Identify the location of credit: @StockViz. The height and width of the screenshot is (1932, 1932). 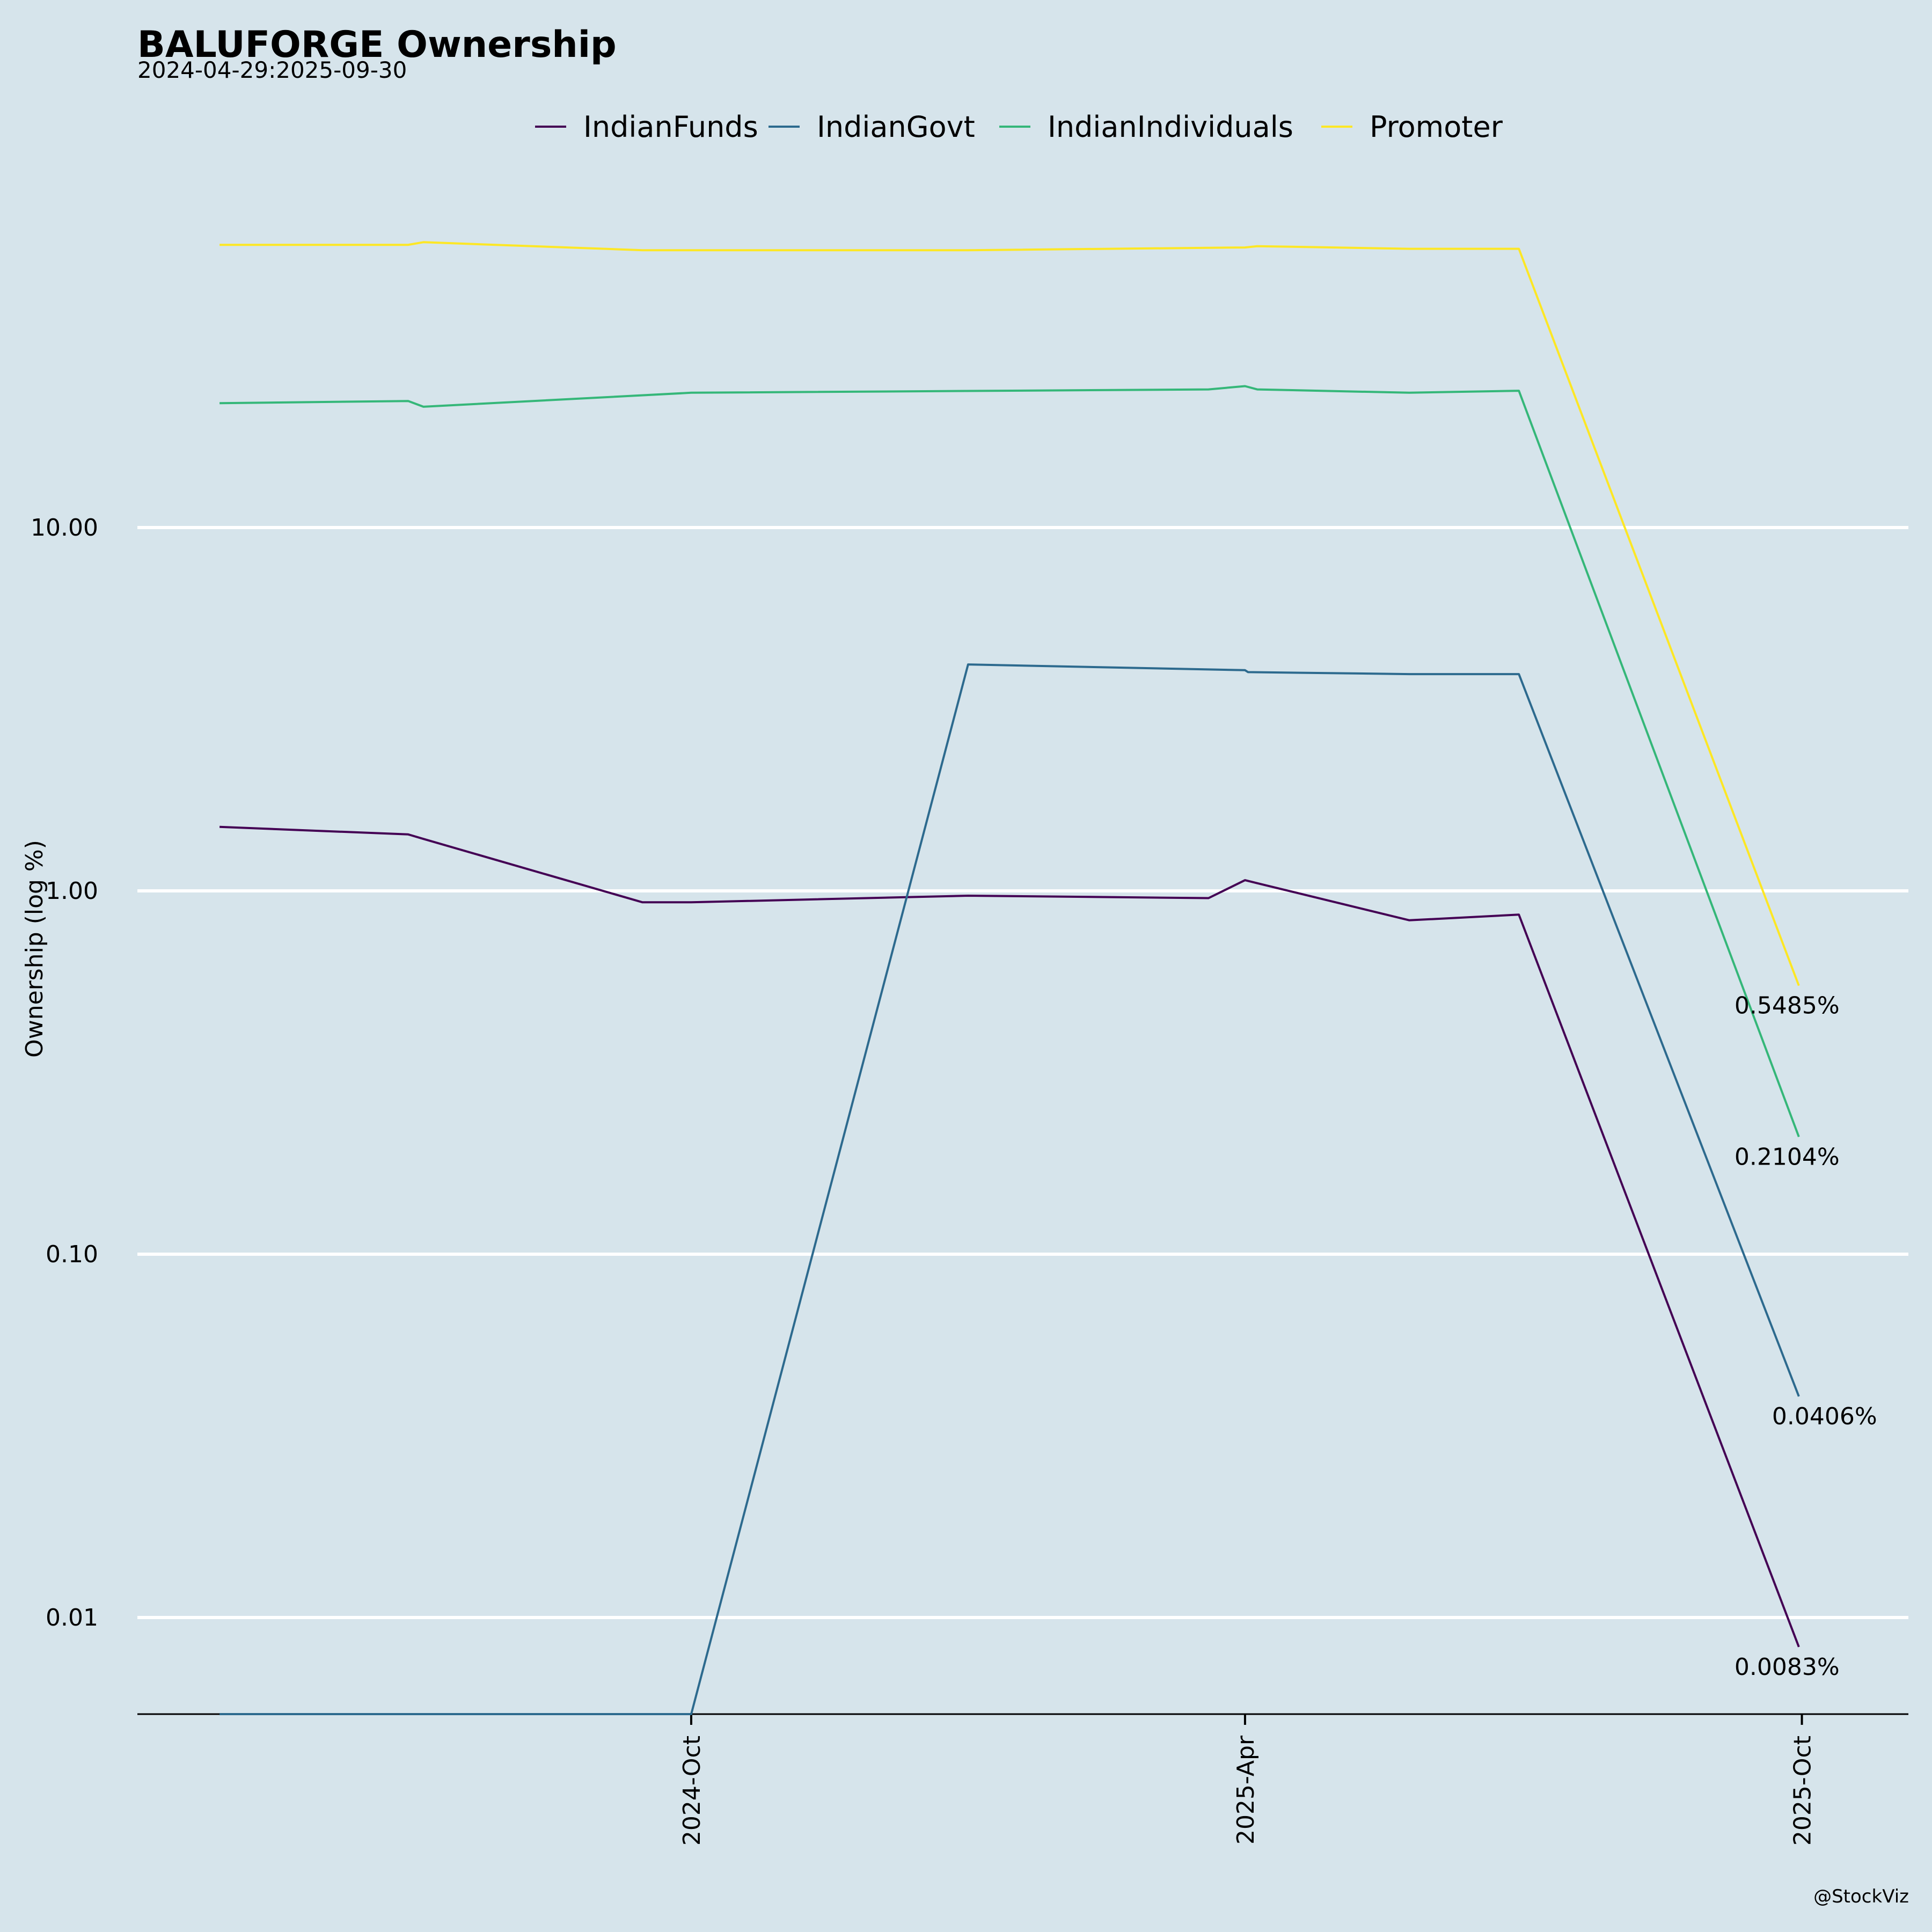
(1861, 1896).